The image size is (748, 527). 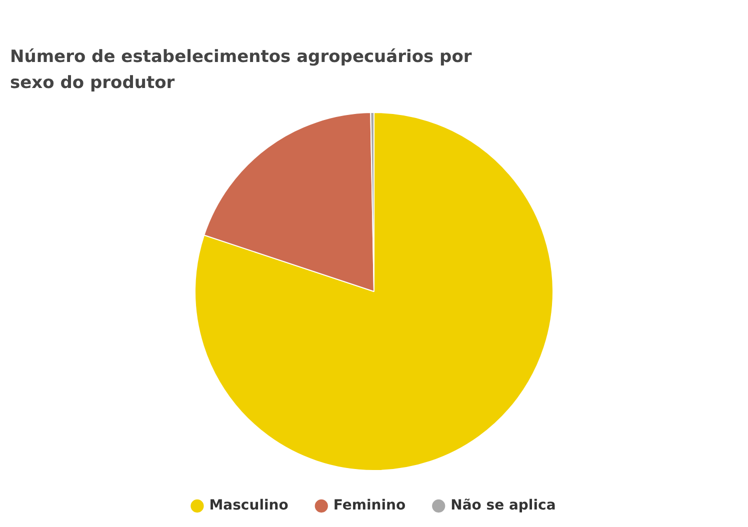 What do you see at coordinates (503, 506) in the screenshot?
I see `legend-label: Não se aplica` at bounding box center [503, 506].